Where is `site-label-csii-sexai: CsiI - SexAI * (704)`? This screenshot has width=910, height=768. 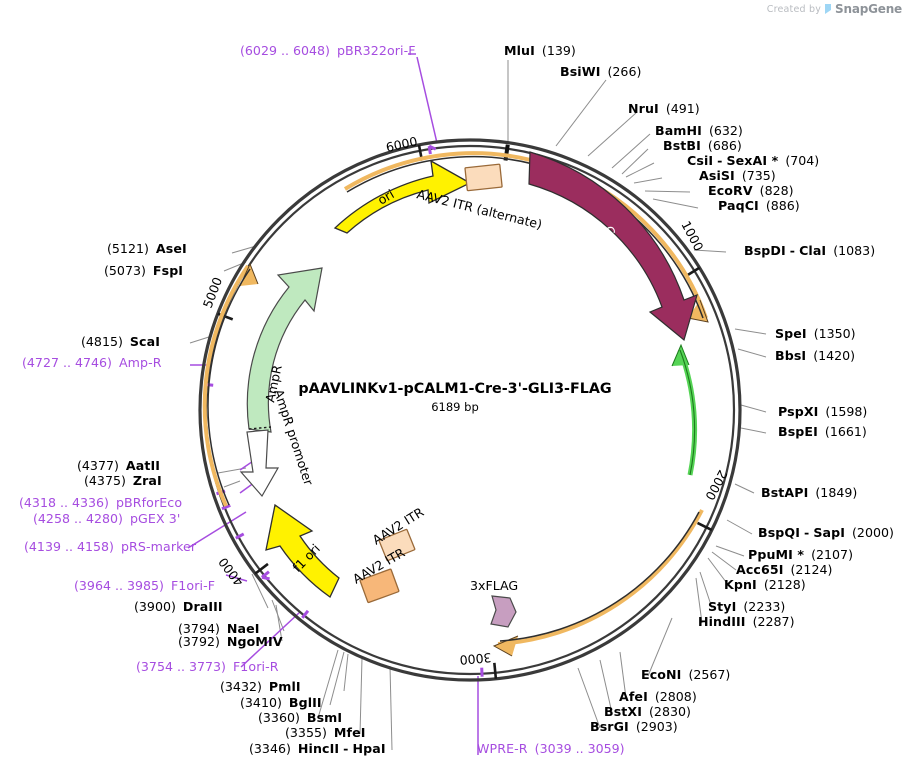 site-label-csii-sexai: CsiI - SexAI * (704) is located at coordinates (753, 160).